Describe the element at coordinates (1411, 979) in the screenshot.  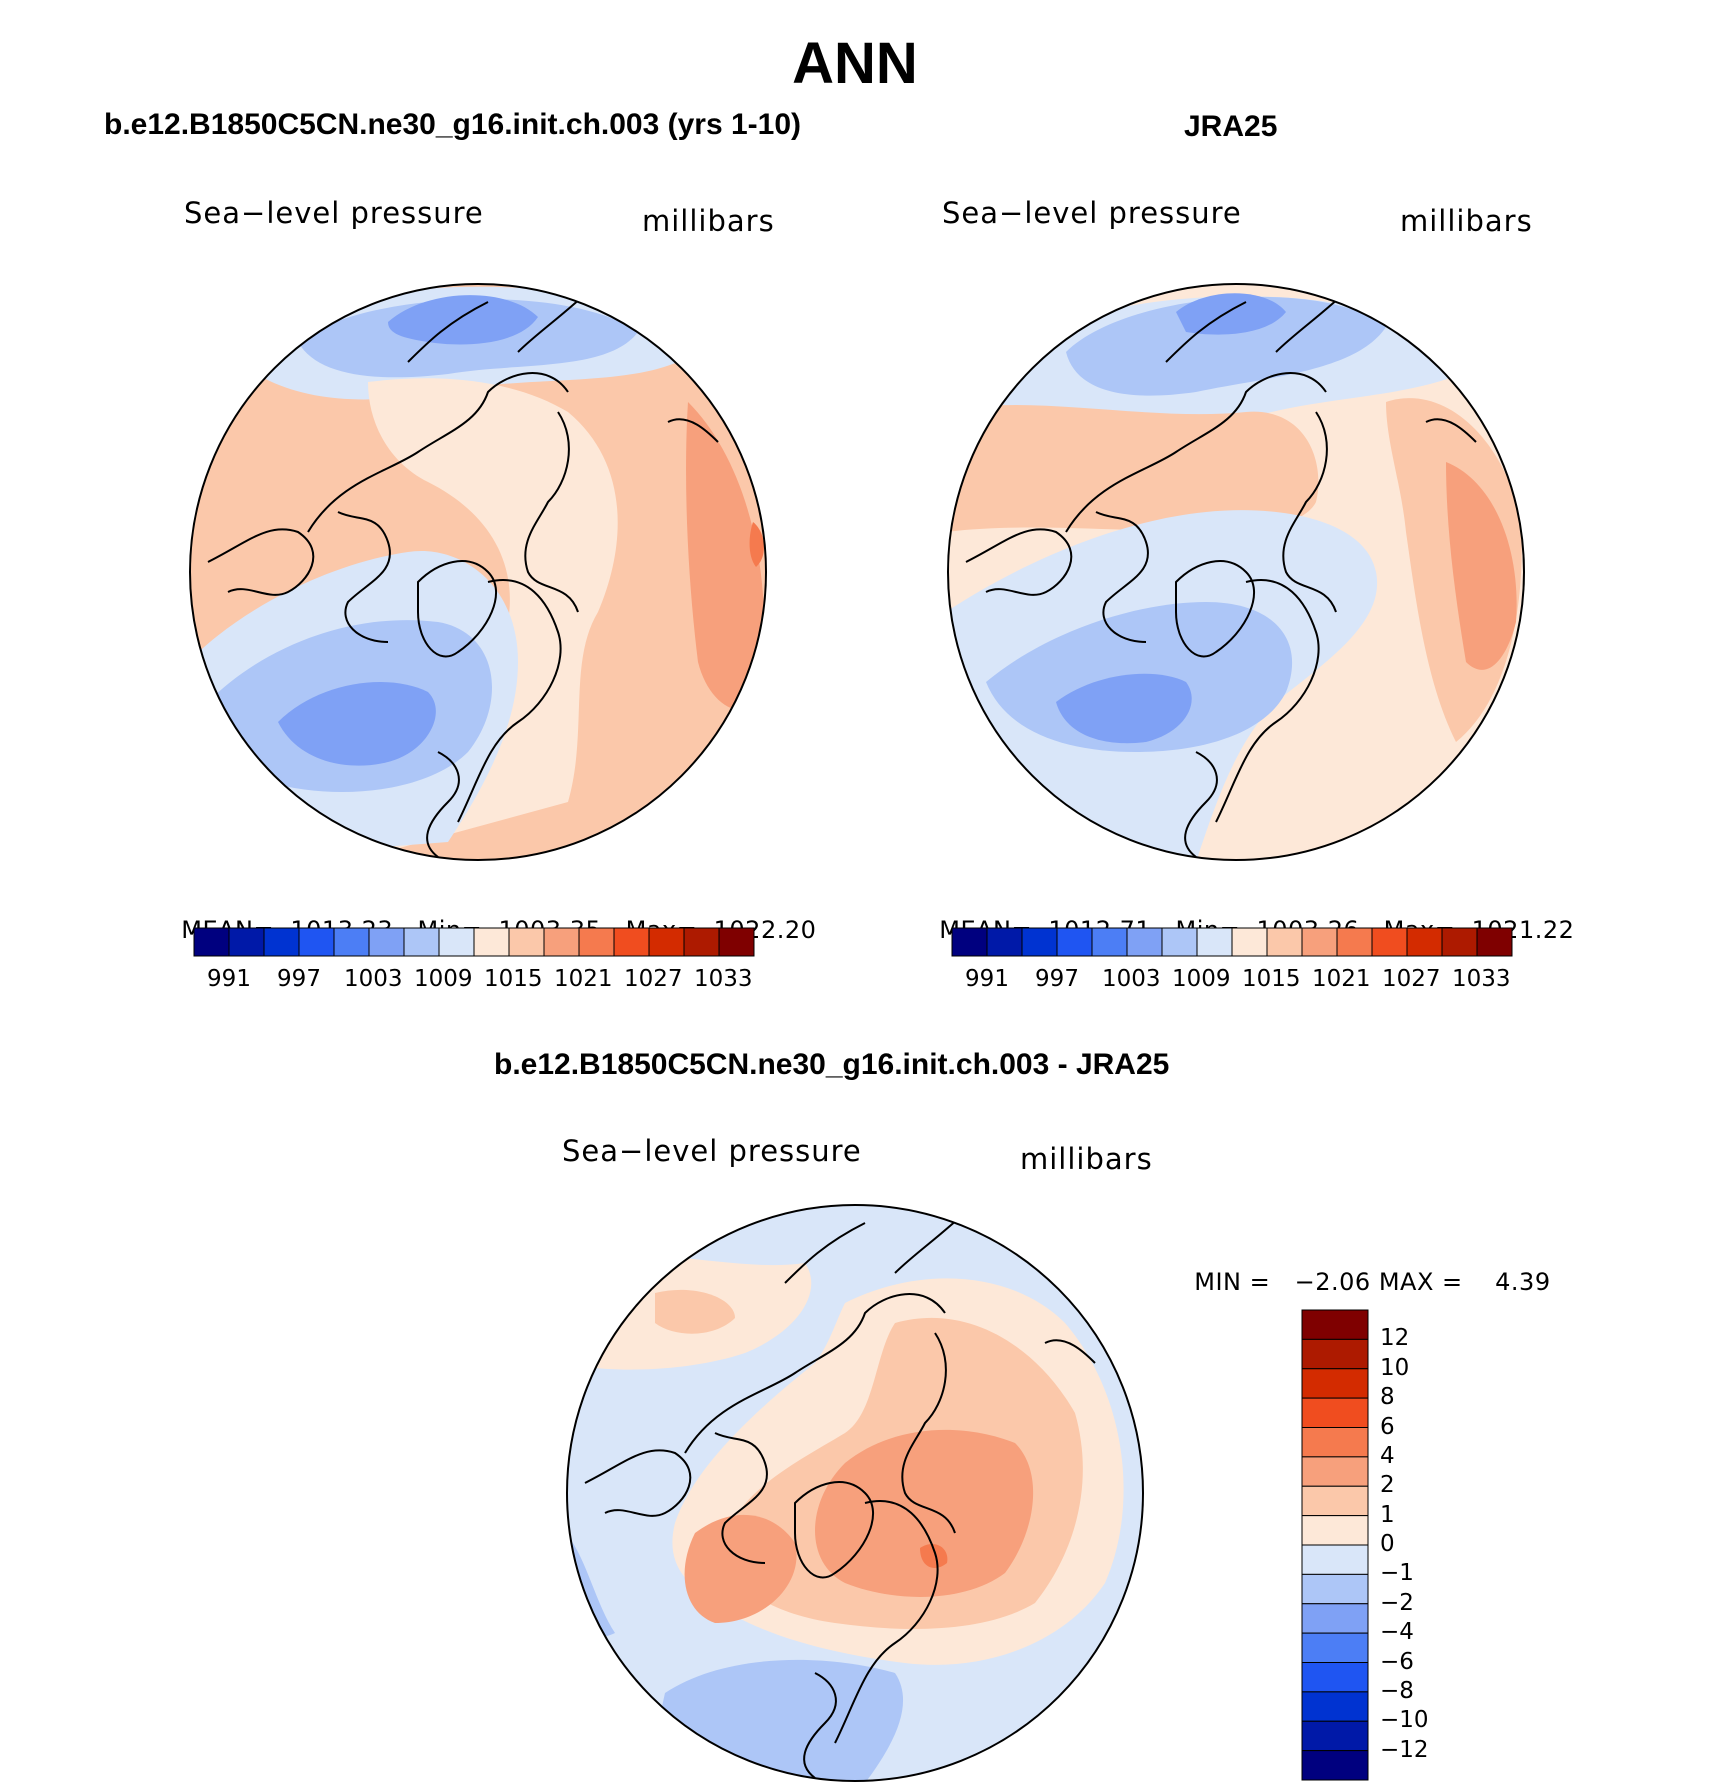
I see `panel-2-colorbar-tick-label: 1027` at that location.